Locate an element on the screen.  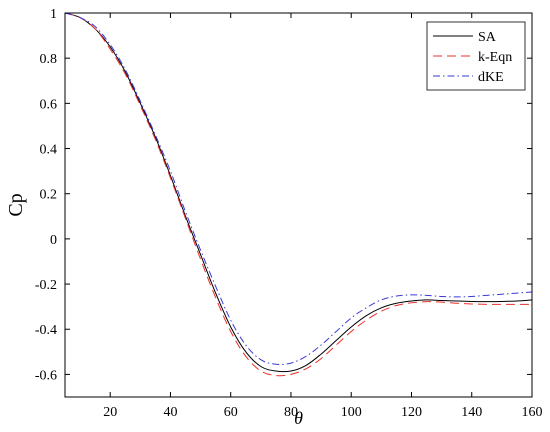
y-tick-label: 0.6 is located at coordinates (49, 104).